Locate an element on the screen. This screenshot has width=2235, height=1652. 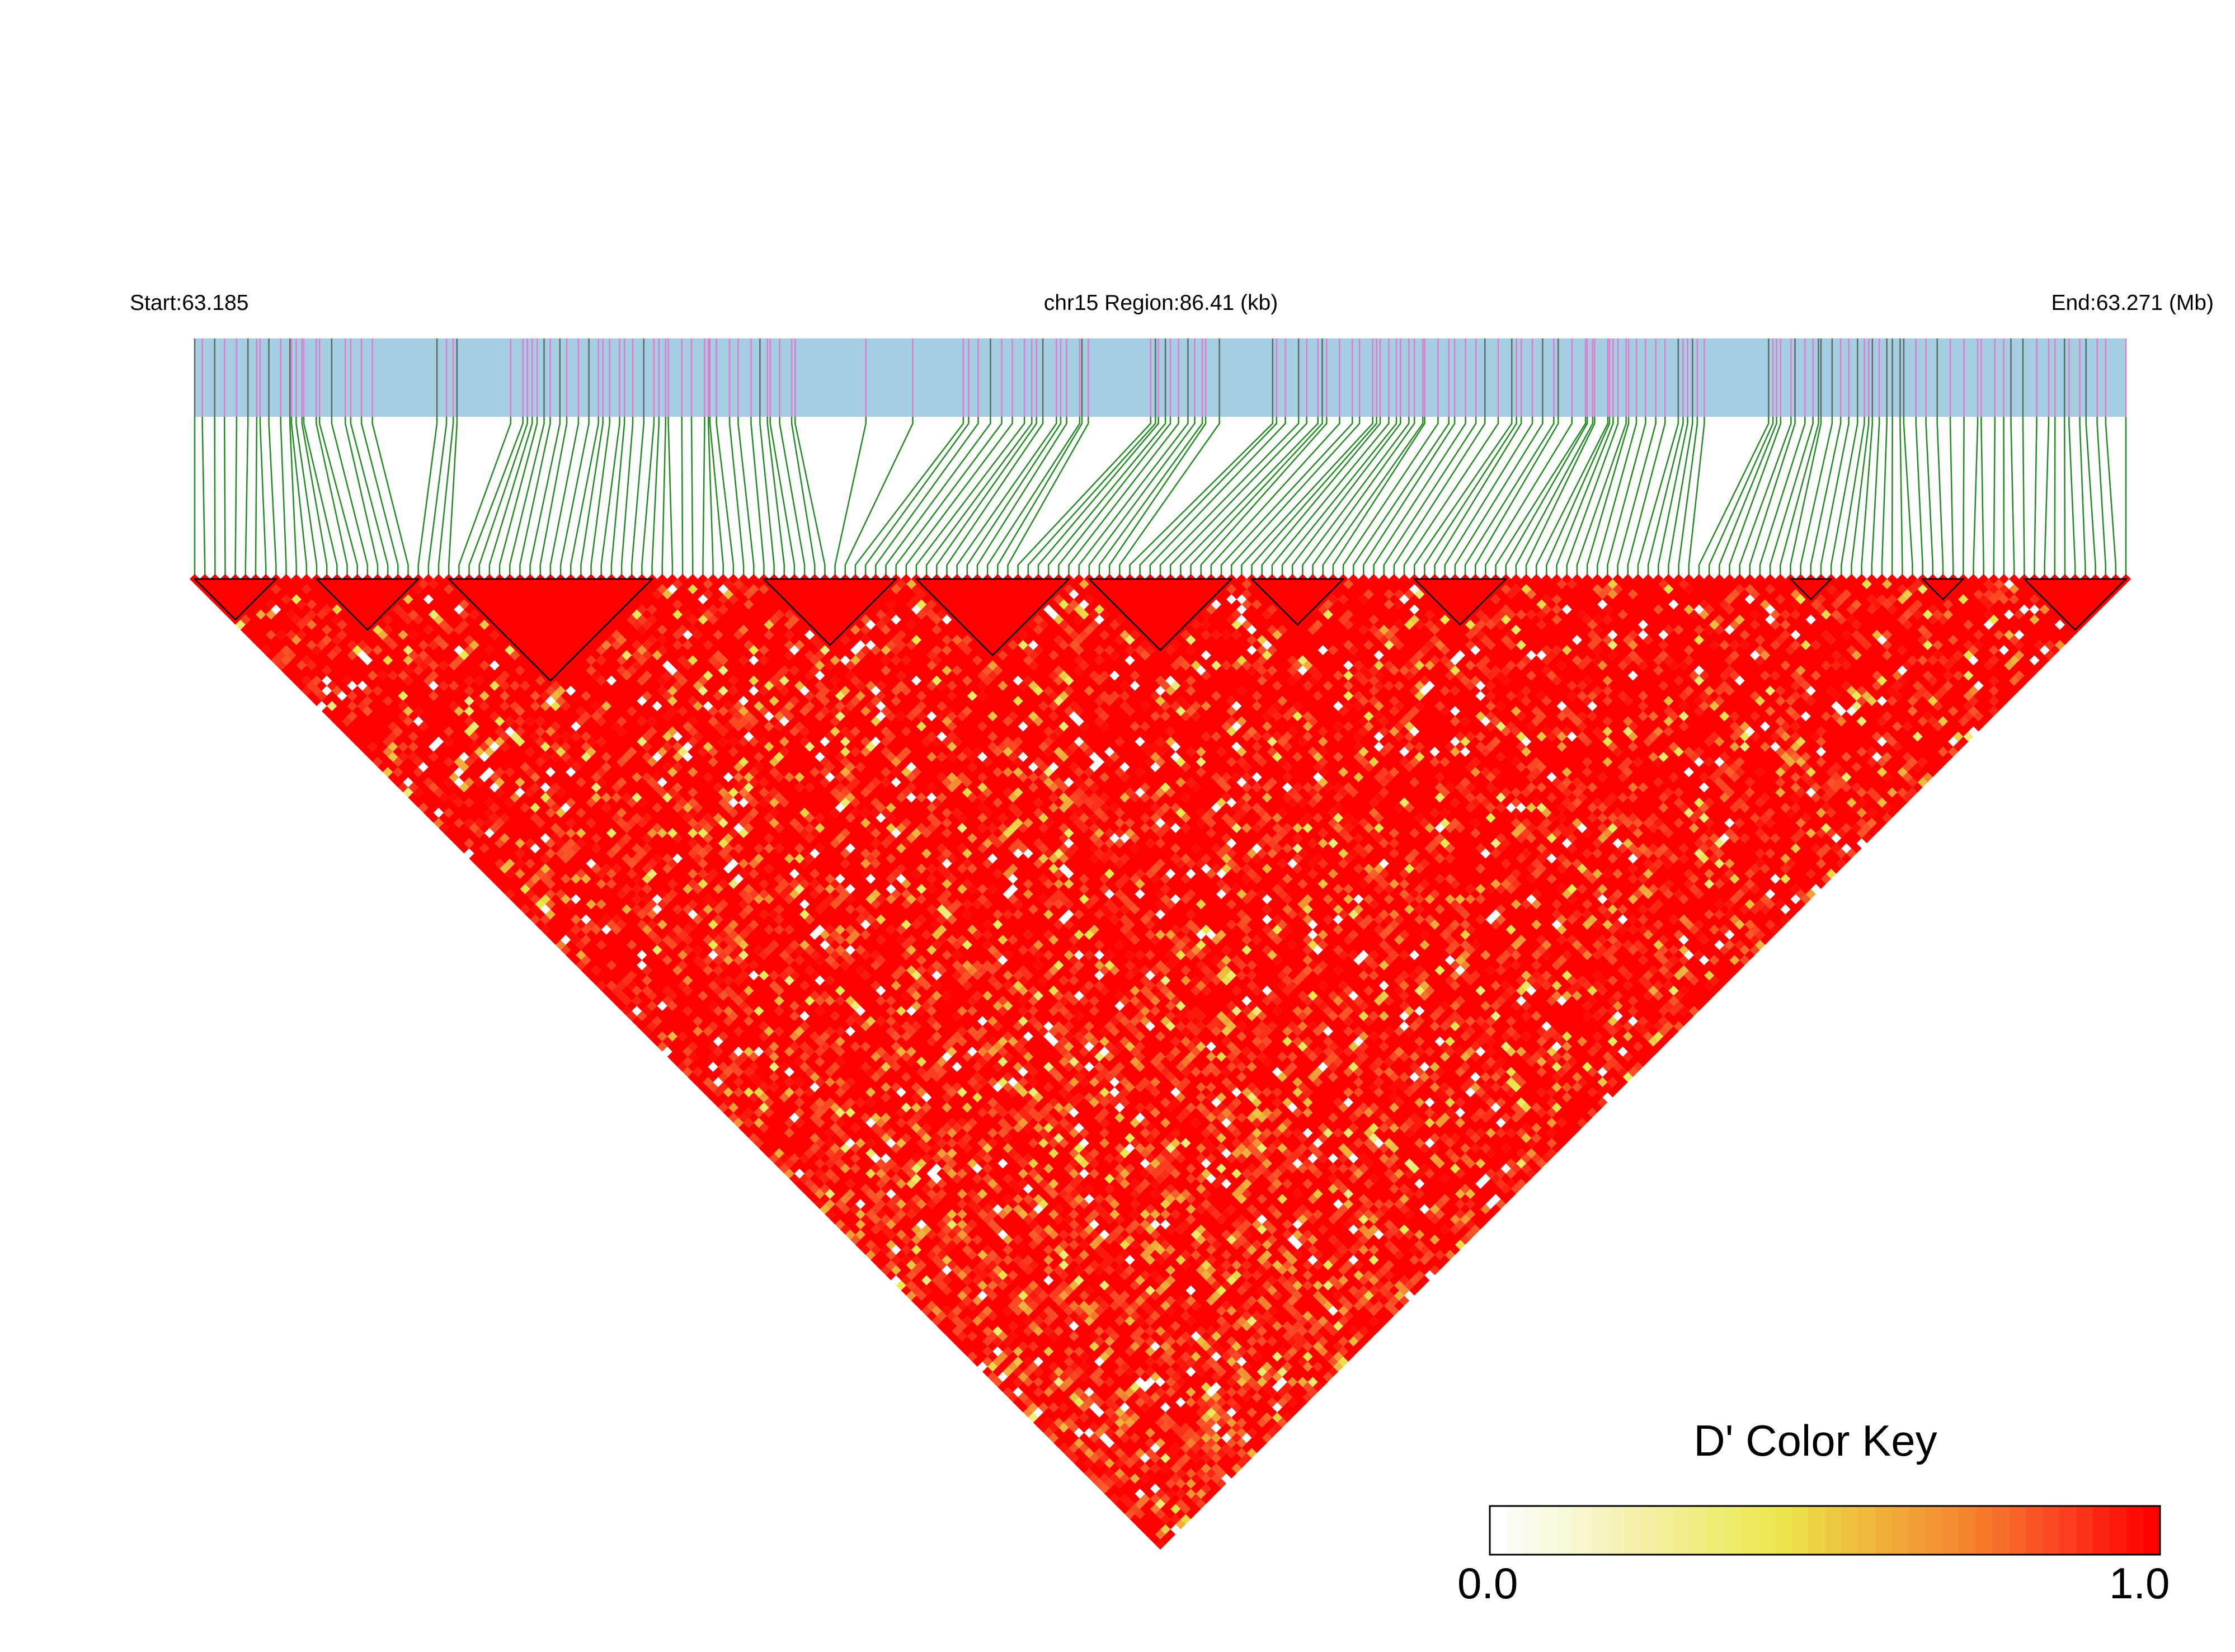
color-key is located at coordinates (1825, 1531).